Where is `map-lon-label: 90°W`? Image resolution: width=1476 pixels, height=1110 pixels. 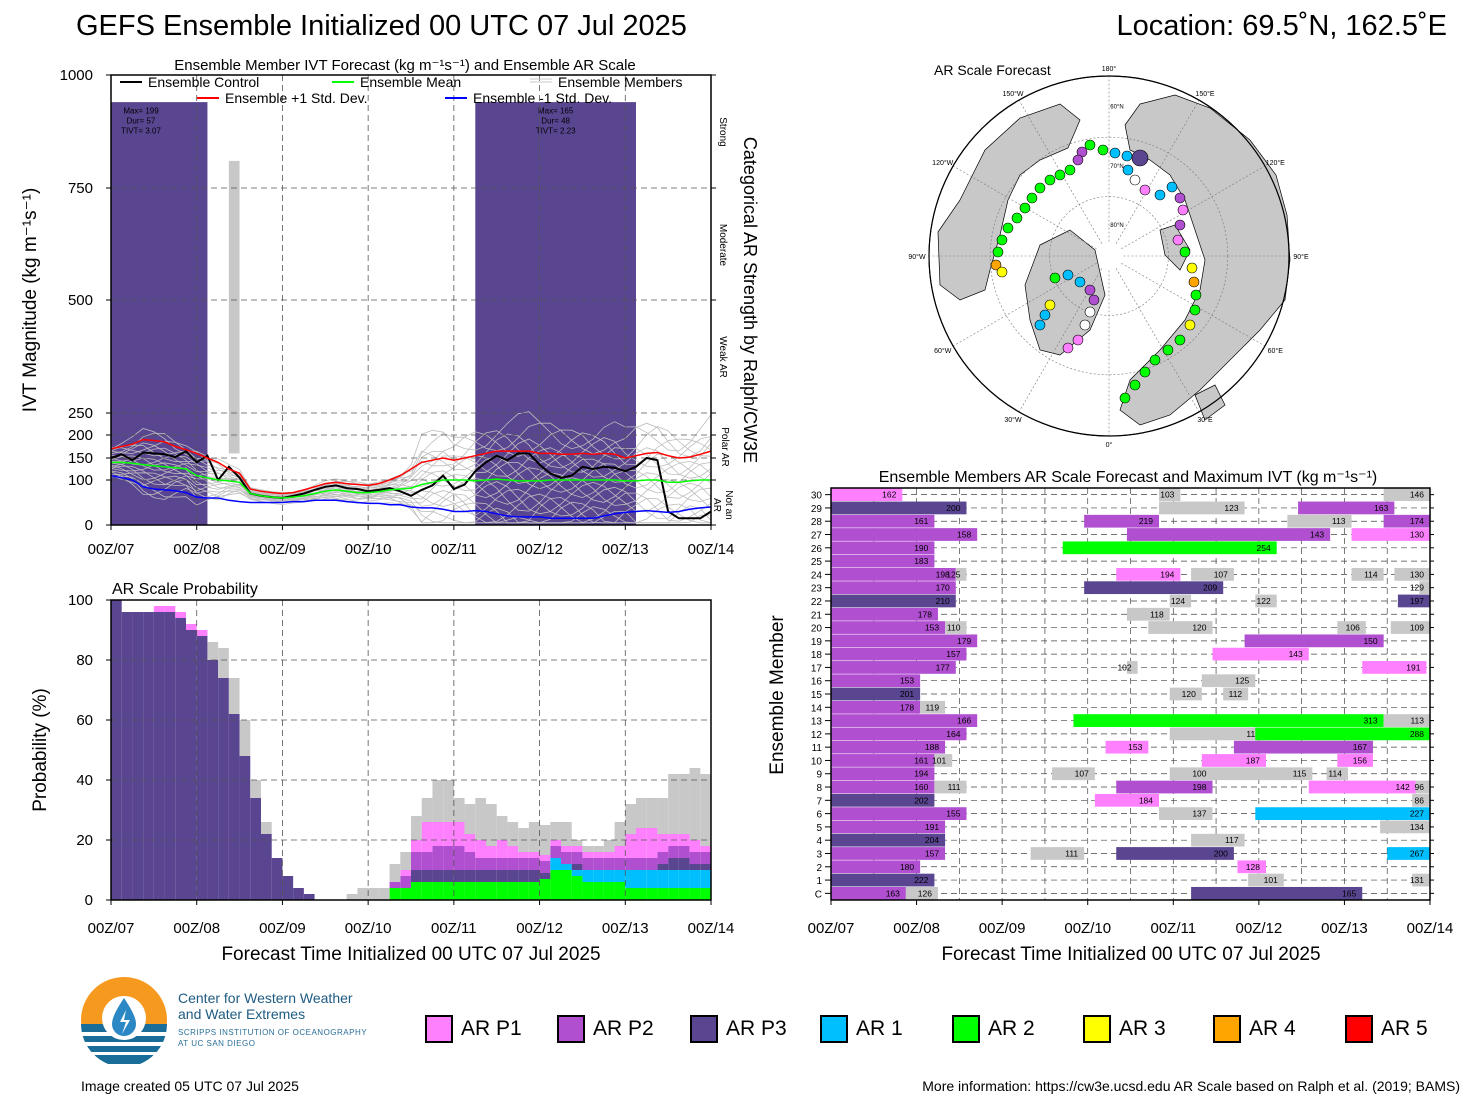 map-lon-label: 90°W is located at coordinates (917, 257).